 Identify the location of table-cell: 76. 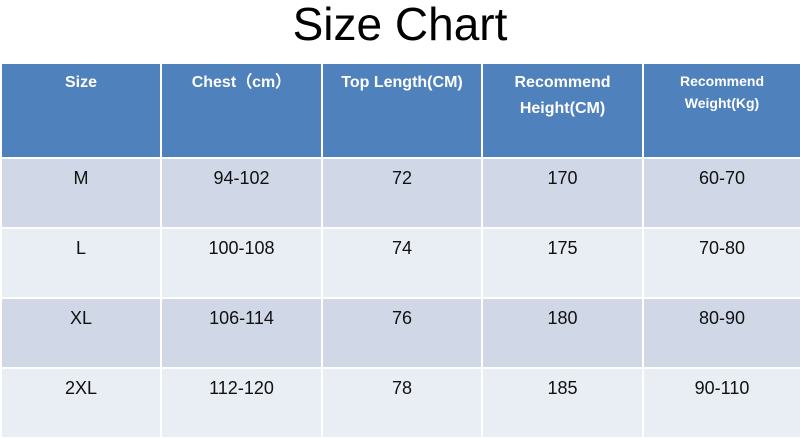
(402, 333).